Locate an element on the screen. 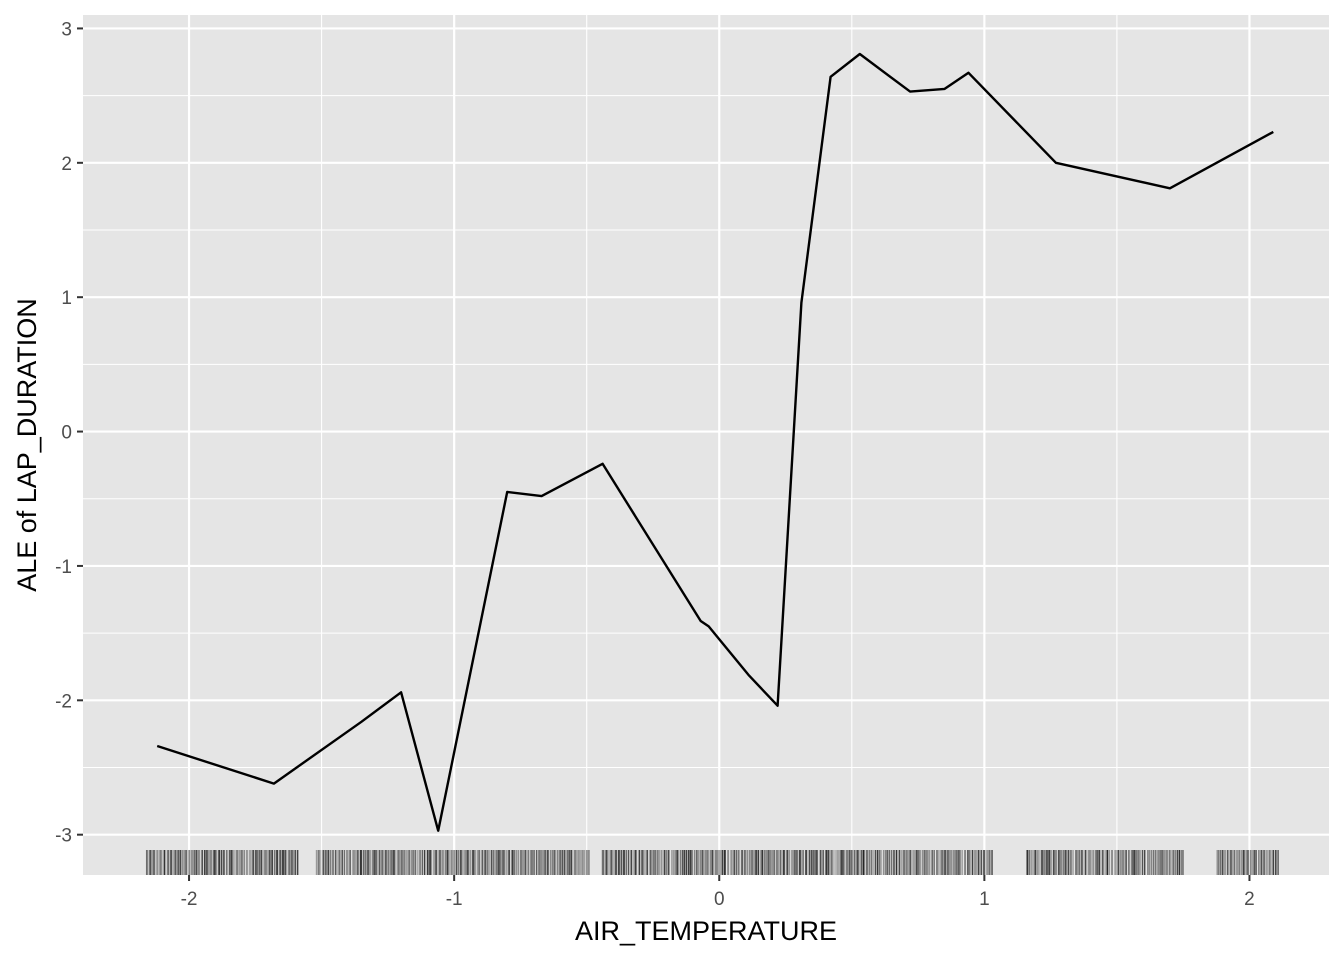  y-tick-label: 1 is located at coordinates (66, 298).